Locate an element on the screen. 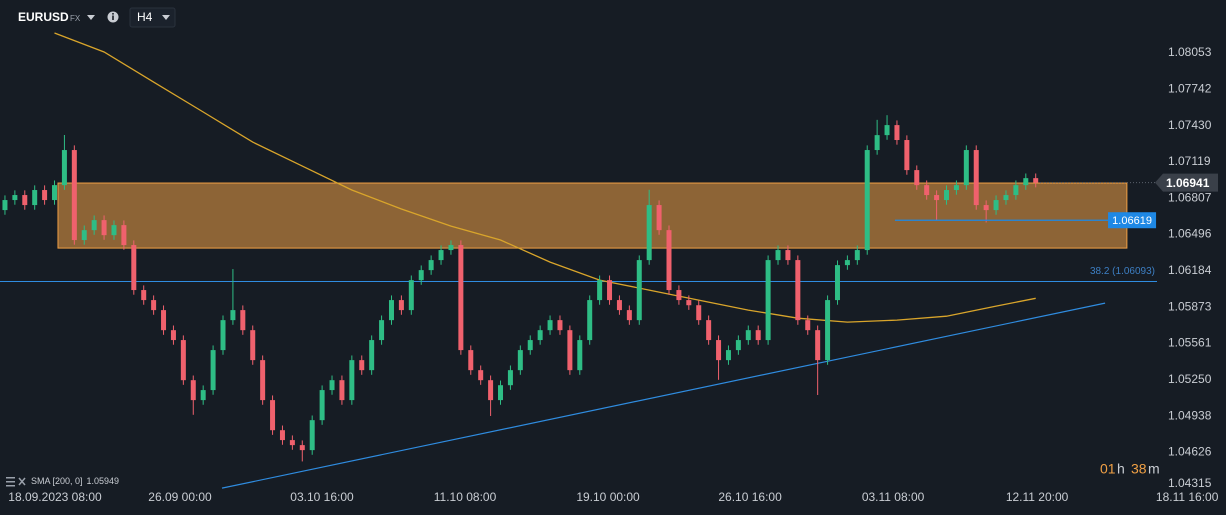  timeframe-select is located at coordinates (152, 17).